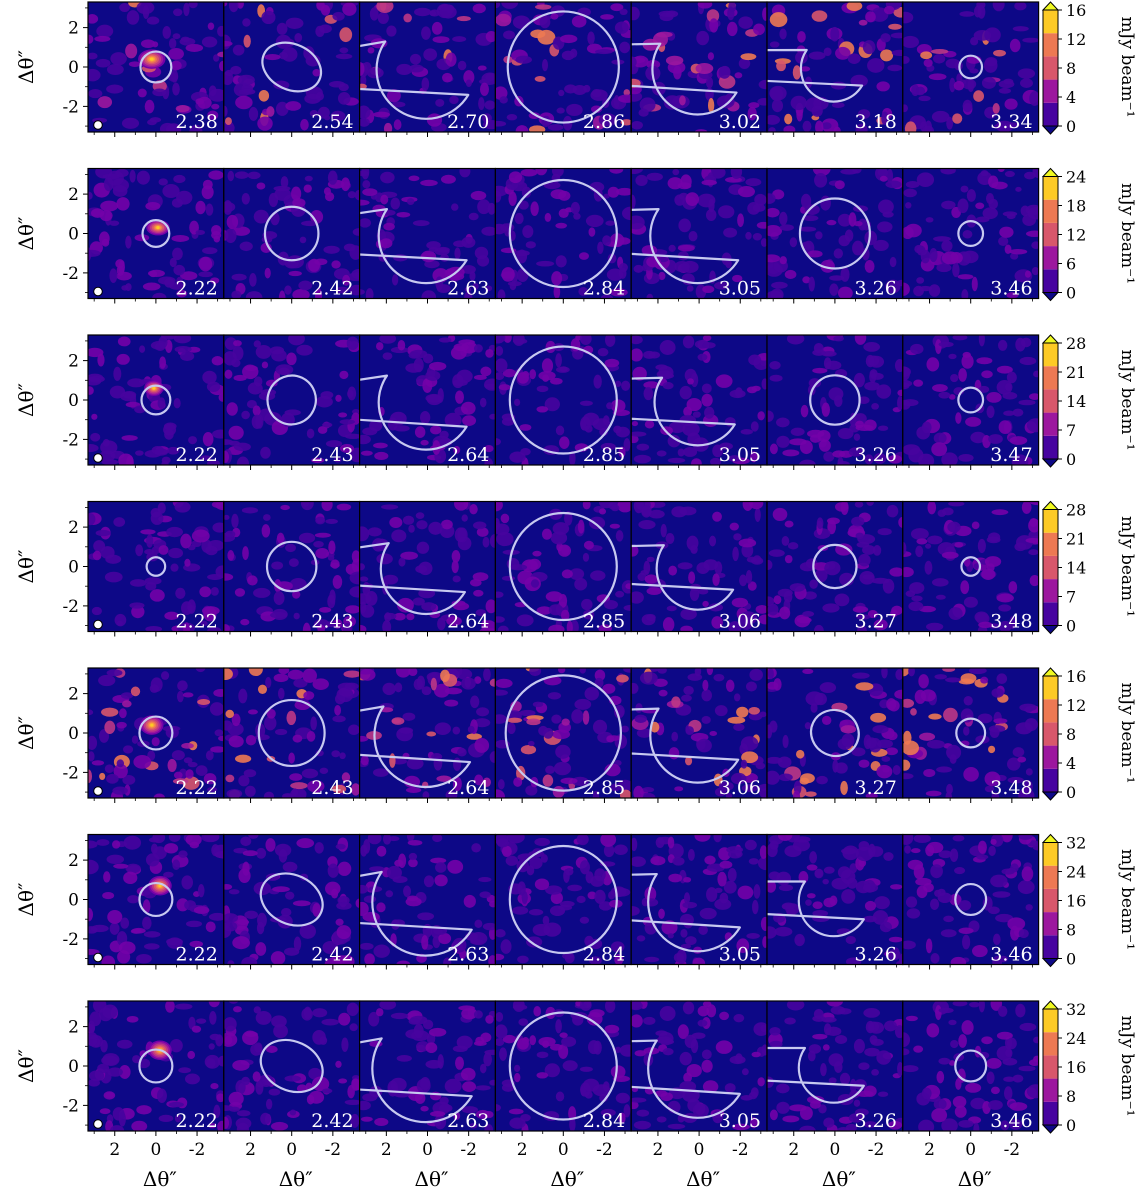 The width and height of the screenshot is (1145, 1196). I want to click on y-tick-label: 2, so click(73, 362).